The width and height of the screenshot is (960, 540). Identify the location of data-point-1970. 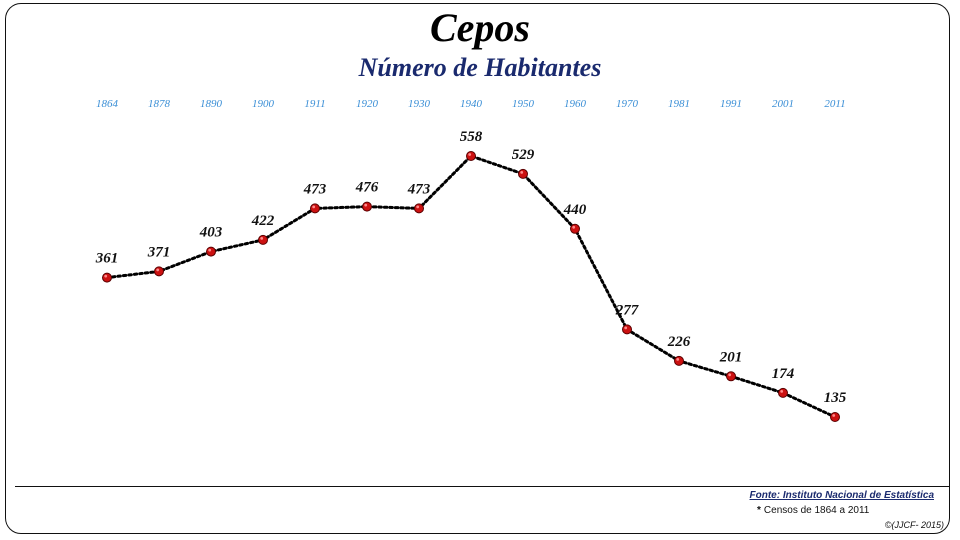
(627, 329).